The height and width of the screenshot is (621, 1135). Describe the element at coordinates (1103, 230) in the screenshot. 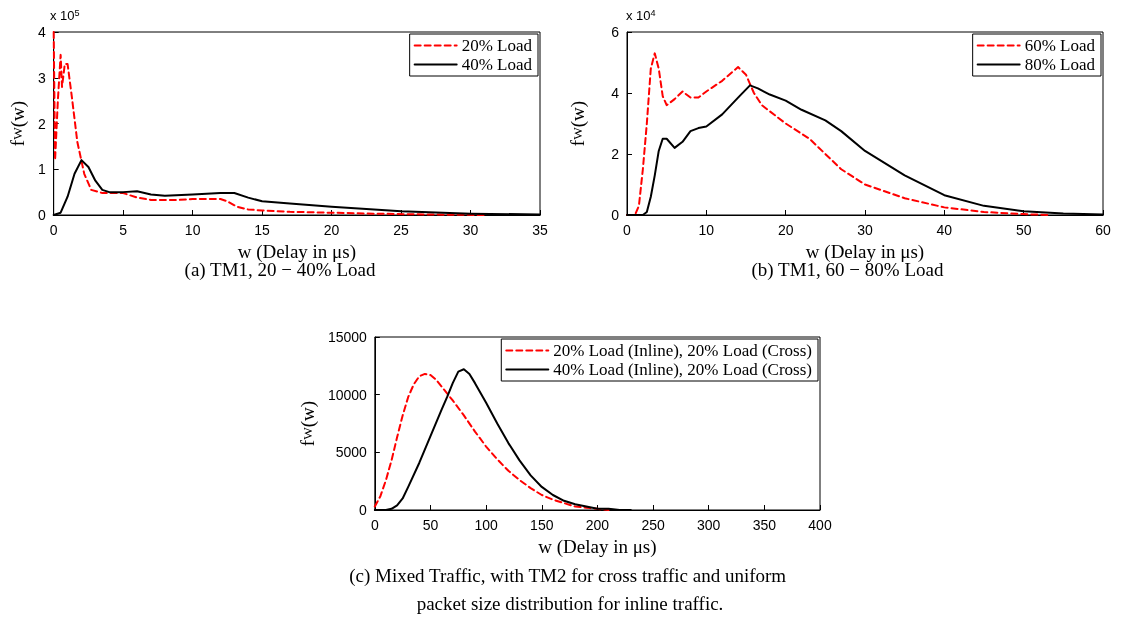

I see `x-tick-label: 60` at that location.